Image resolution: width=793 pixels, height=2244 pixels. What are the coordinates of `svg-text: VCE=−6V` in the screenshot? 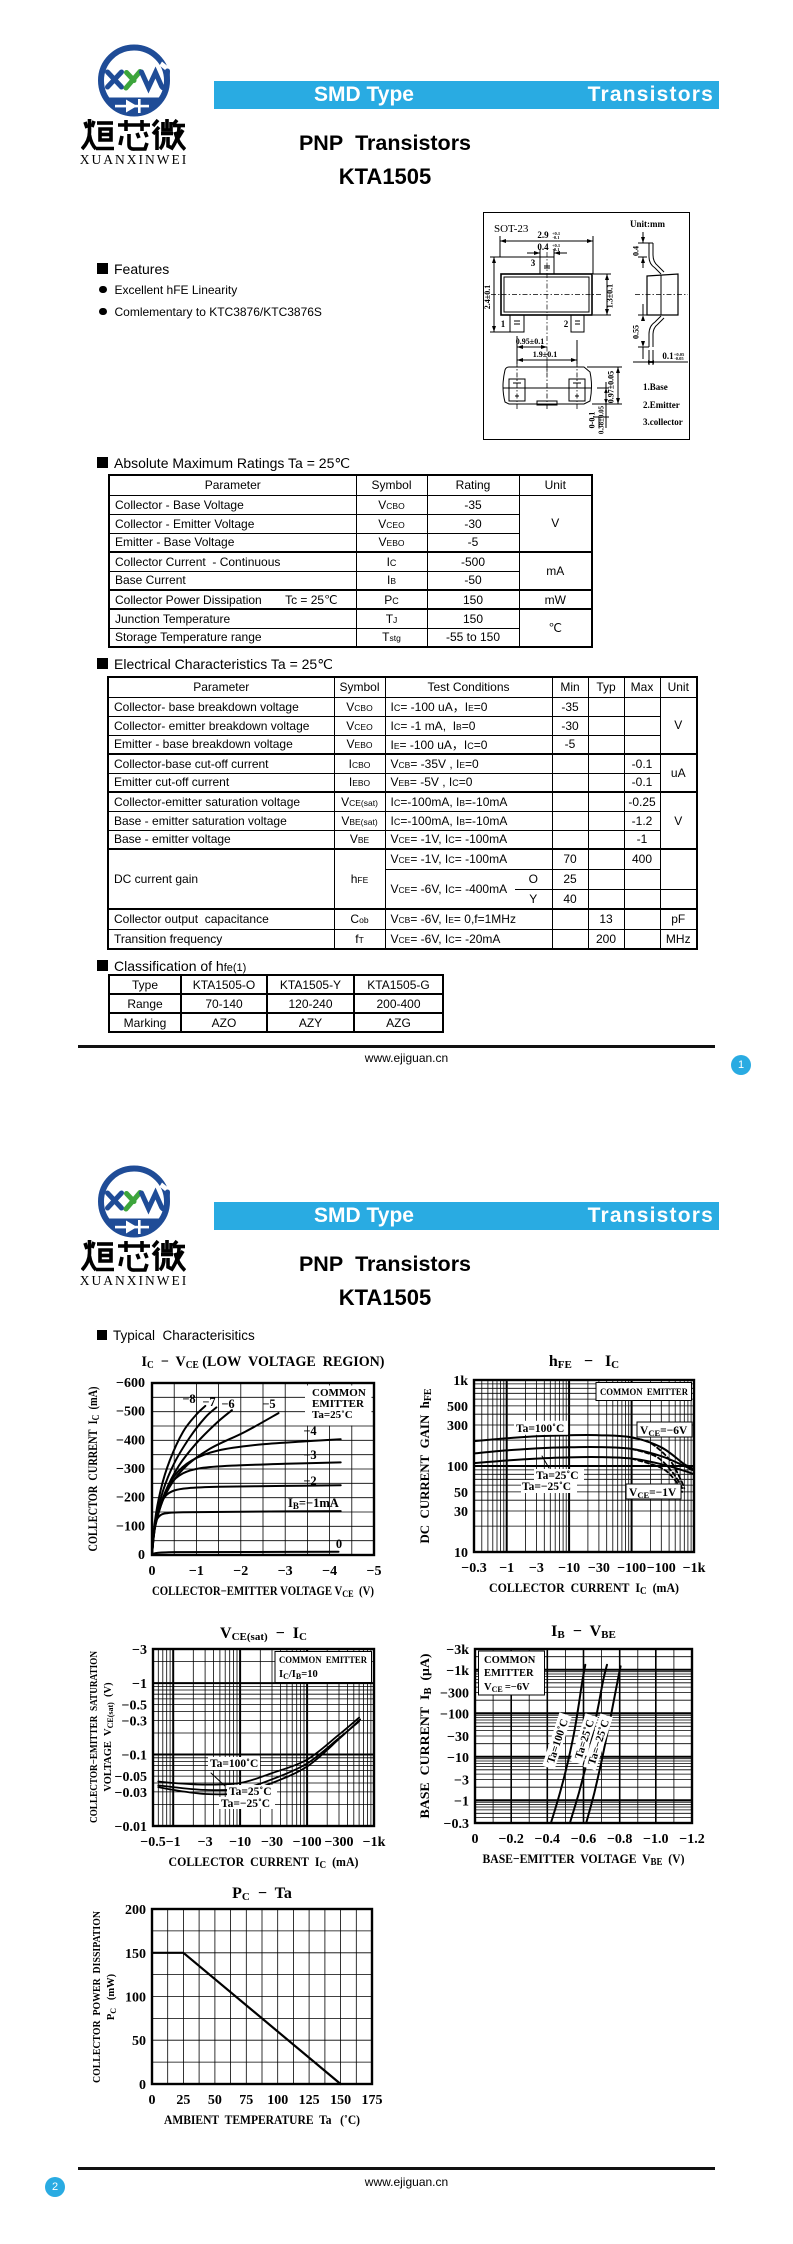 It's located at (664, 1431).